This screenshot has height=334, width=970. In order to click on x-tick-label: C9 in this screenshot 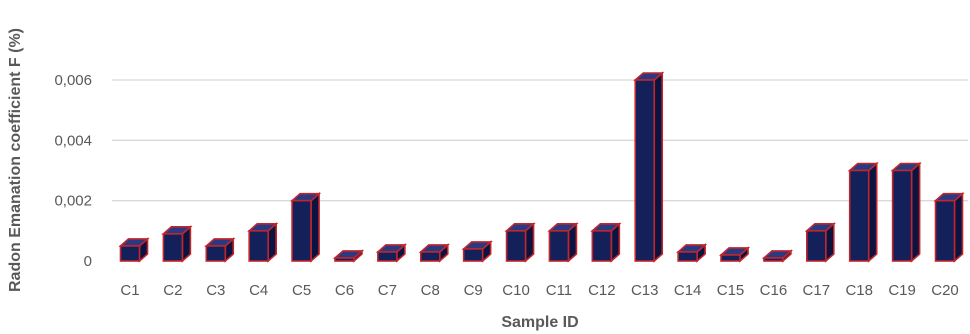, I will do `click(473, 290)`.